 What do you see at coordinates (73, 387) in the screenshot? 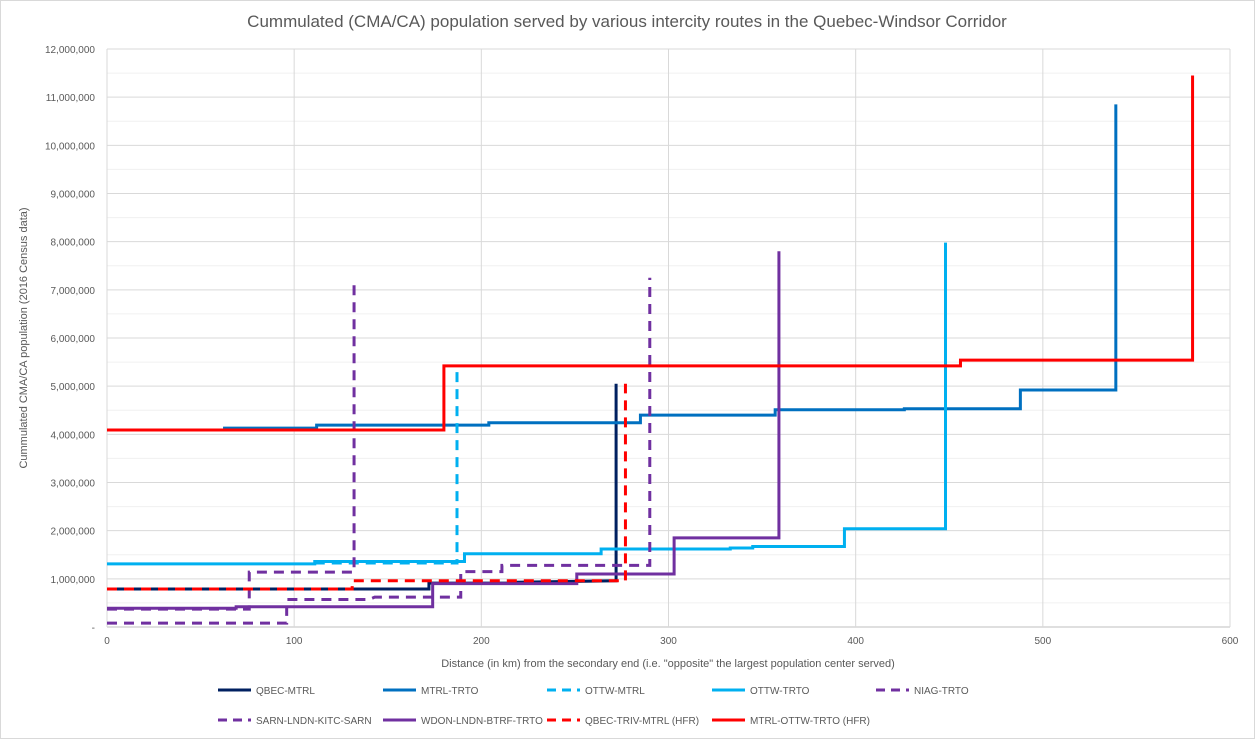
I see `y-tick-label: 5,000,000` at bounding box center [73, 387].